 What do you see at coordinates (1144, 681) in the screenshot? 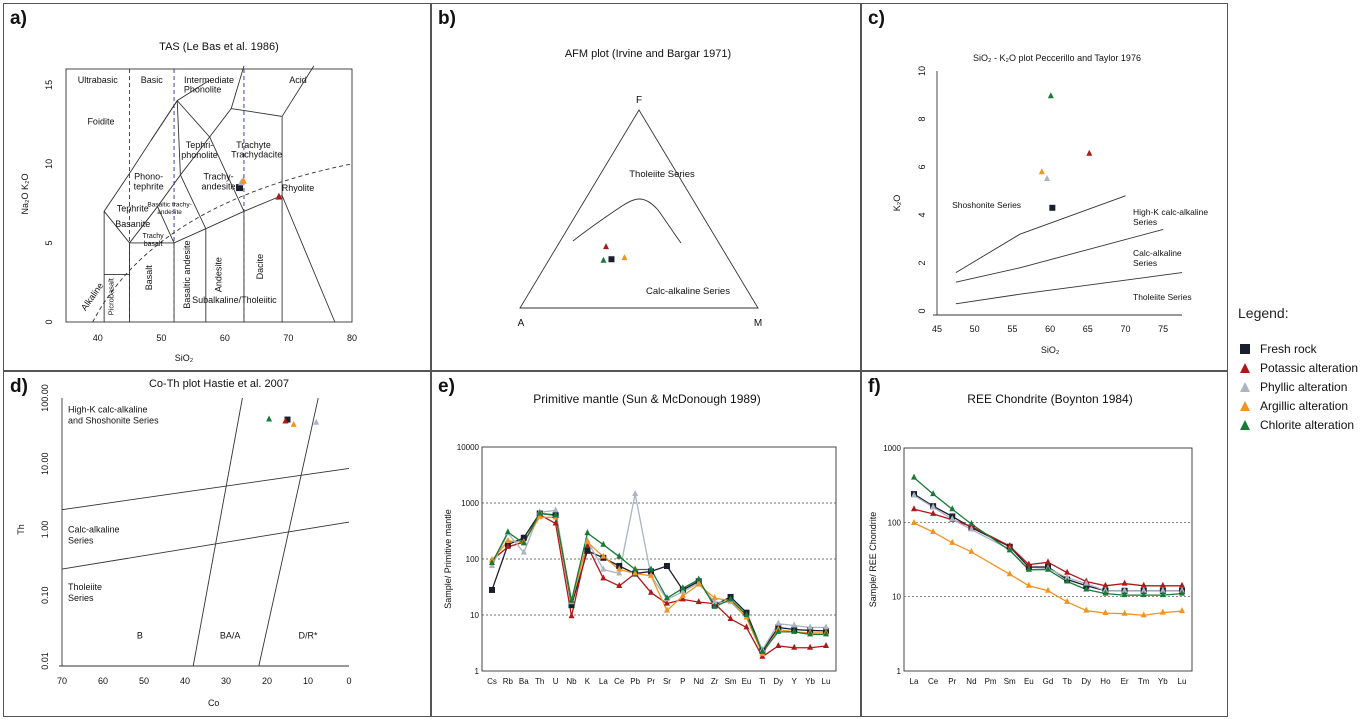
I see `x-tick-label: Tm` at bounding box center [1144, 681].